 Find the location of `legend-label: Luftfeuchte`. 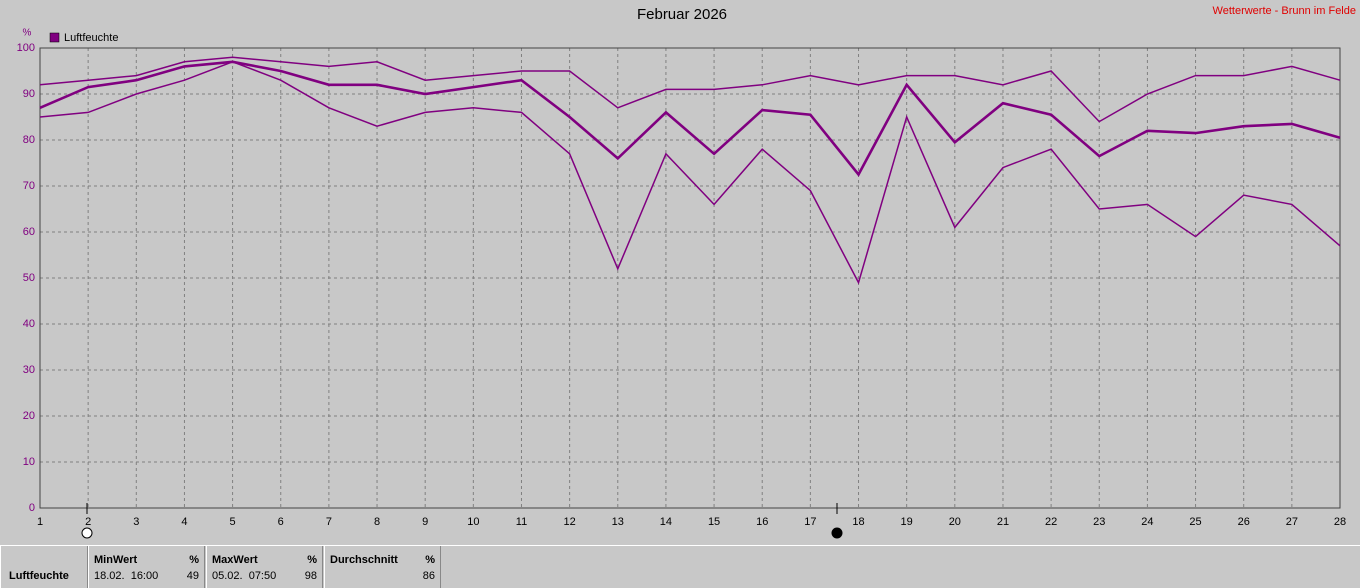

legend-label: Luftfeuchte is located at coordinates (91, 38).